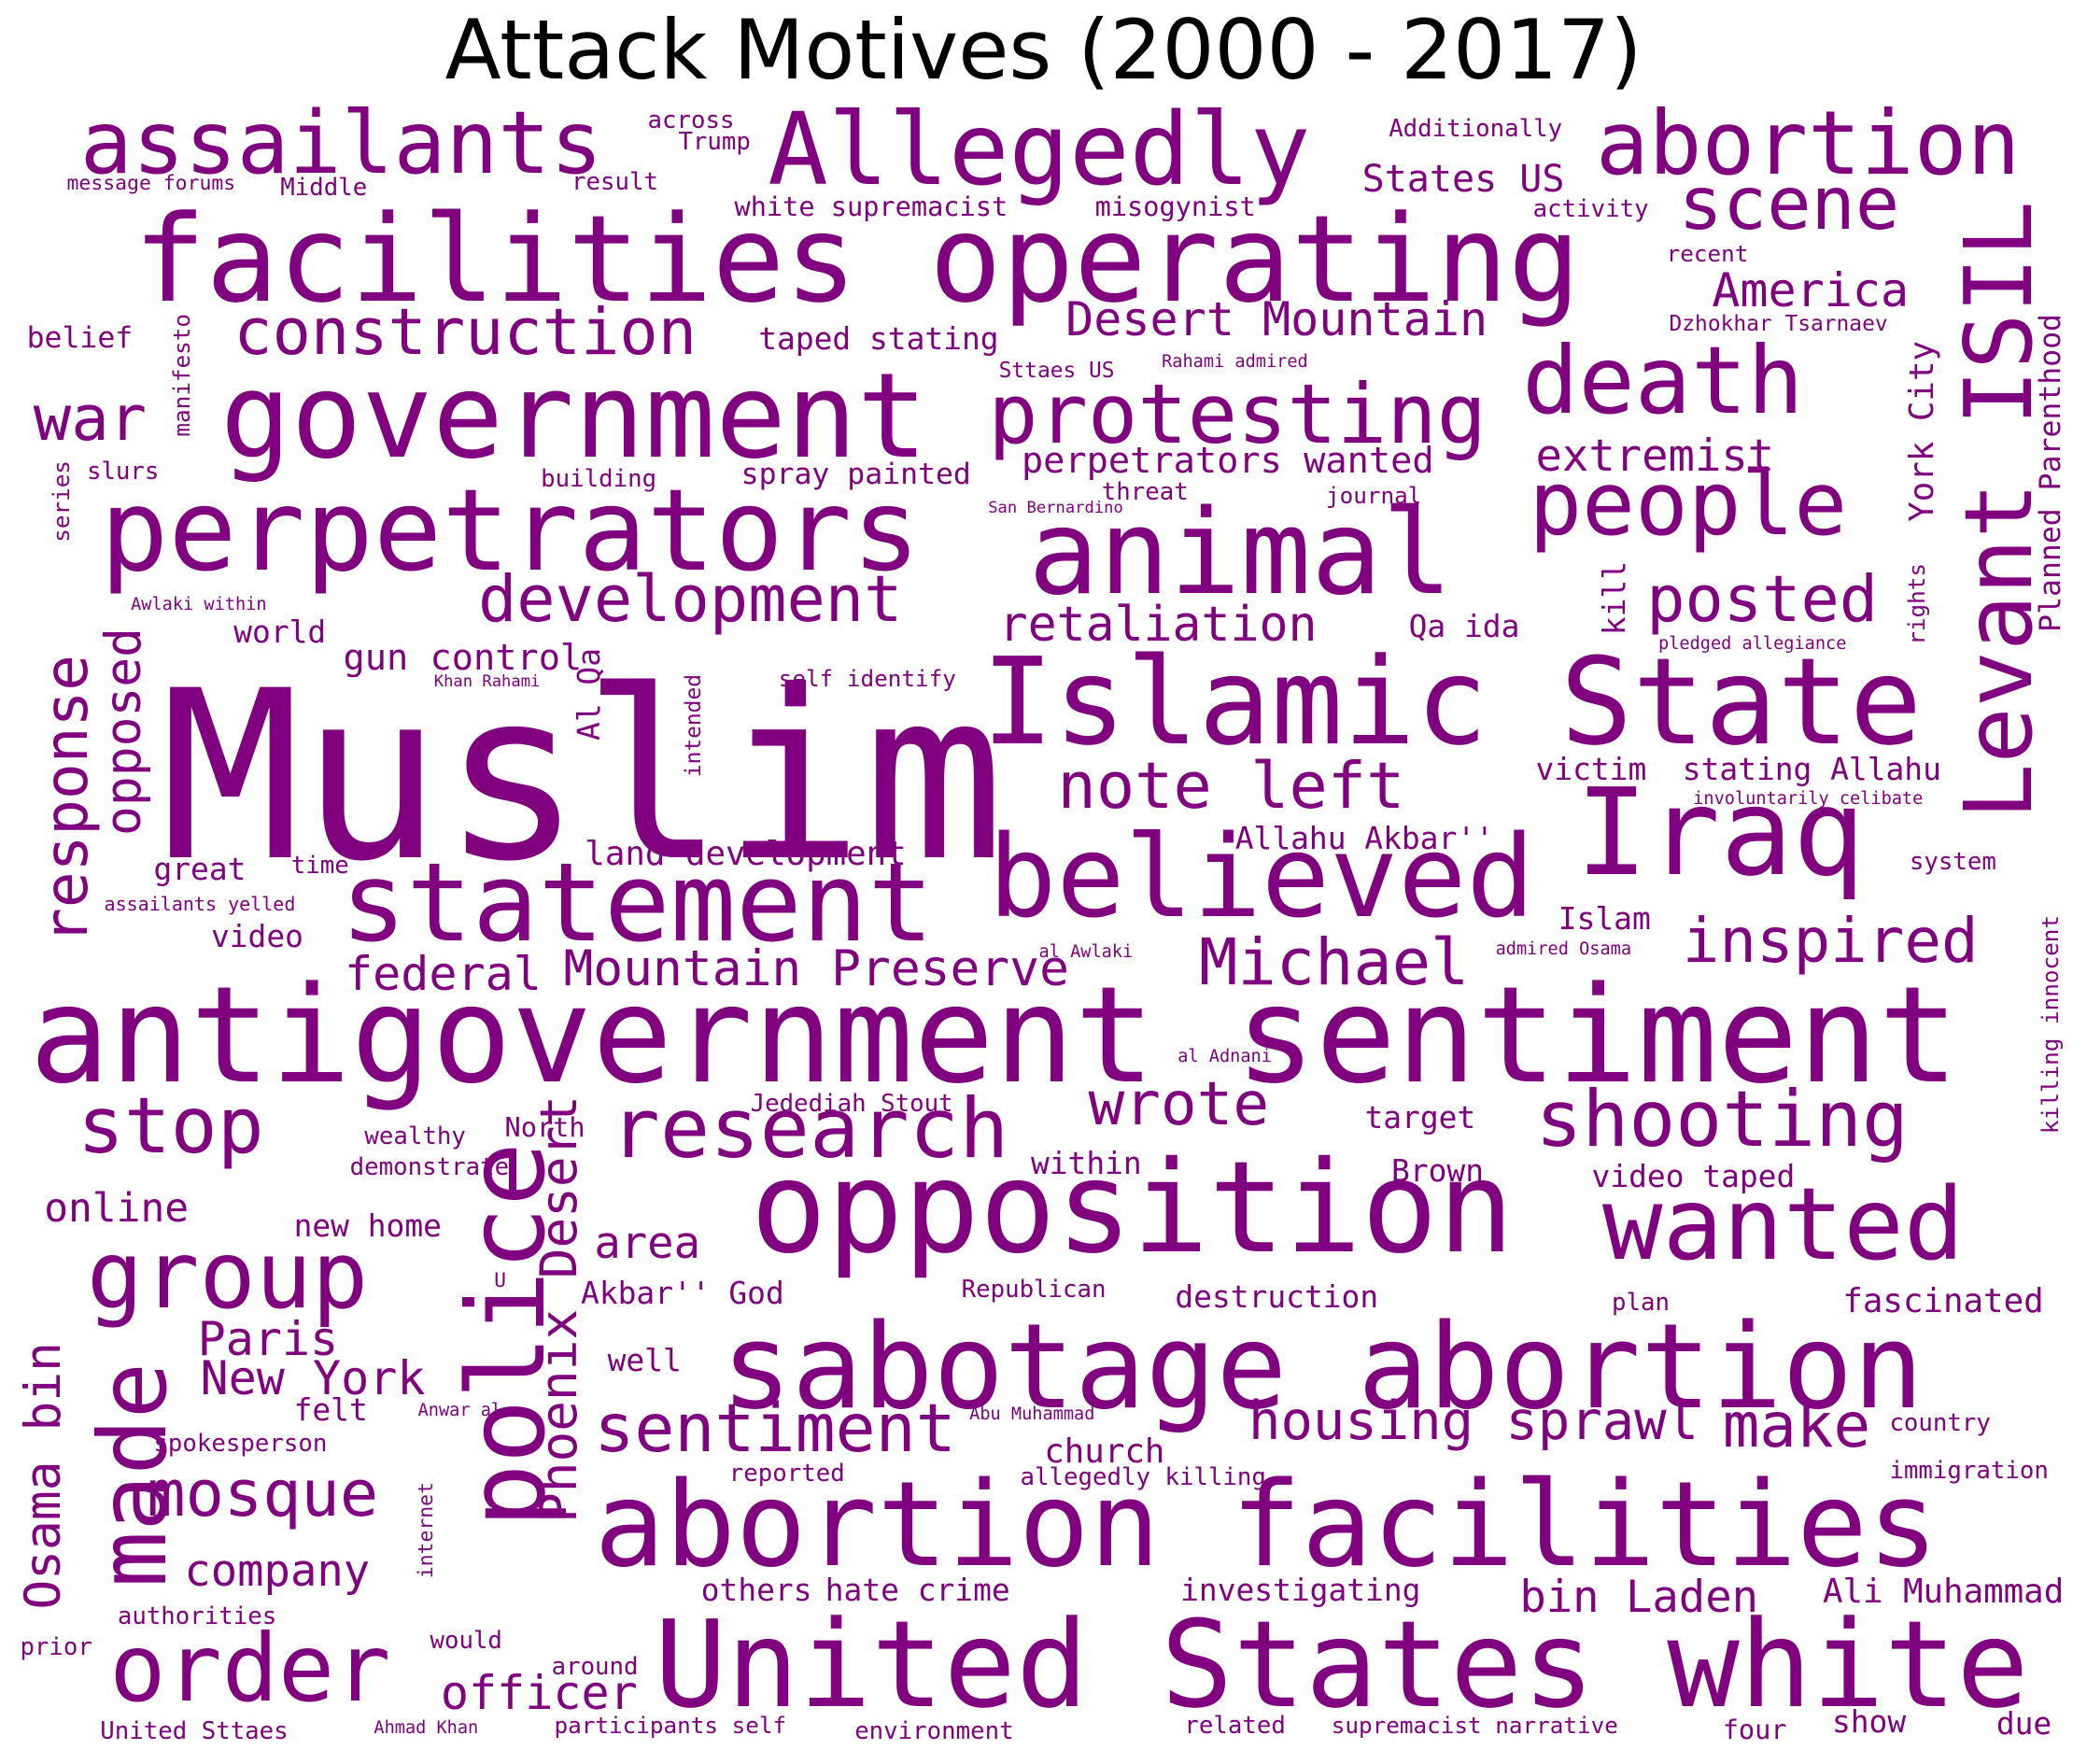 The image size is (2087, 1764). Describe the element at coordinates (1808, 799) in the screenshot. I see `cloud-word: involuntarily celibate` at that location.